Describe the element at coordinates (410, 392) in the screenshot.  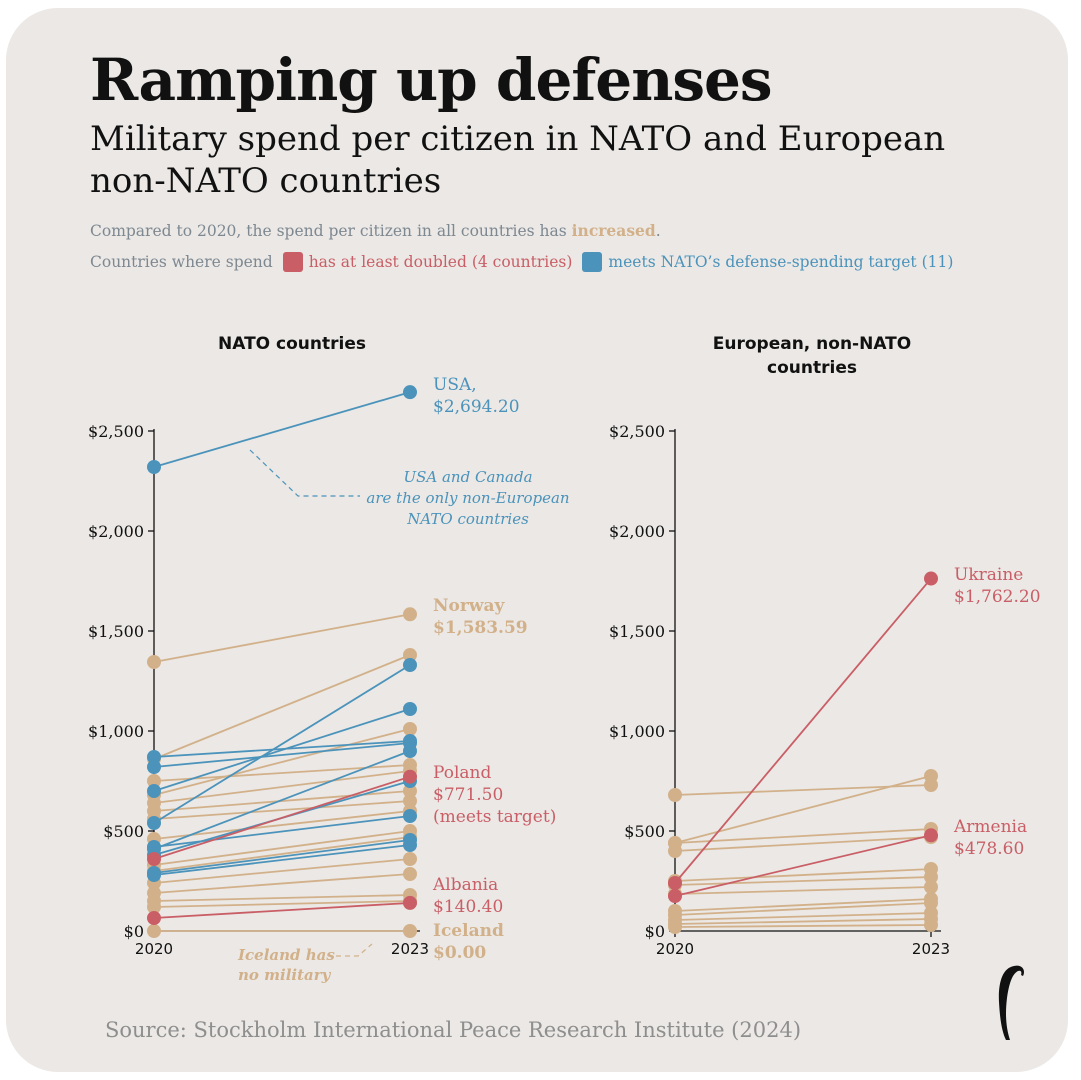
I see `nato-point-2023-usa` at that location.